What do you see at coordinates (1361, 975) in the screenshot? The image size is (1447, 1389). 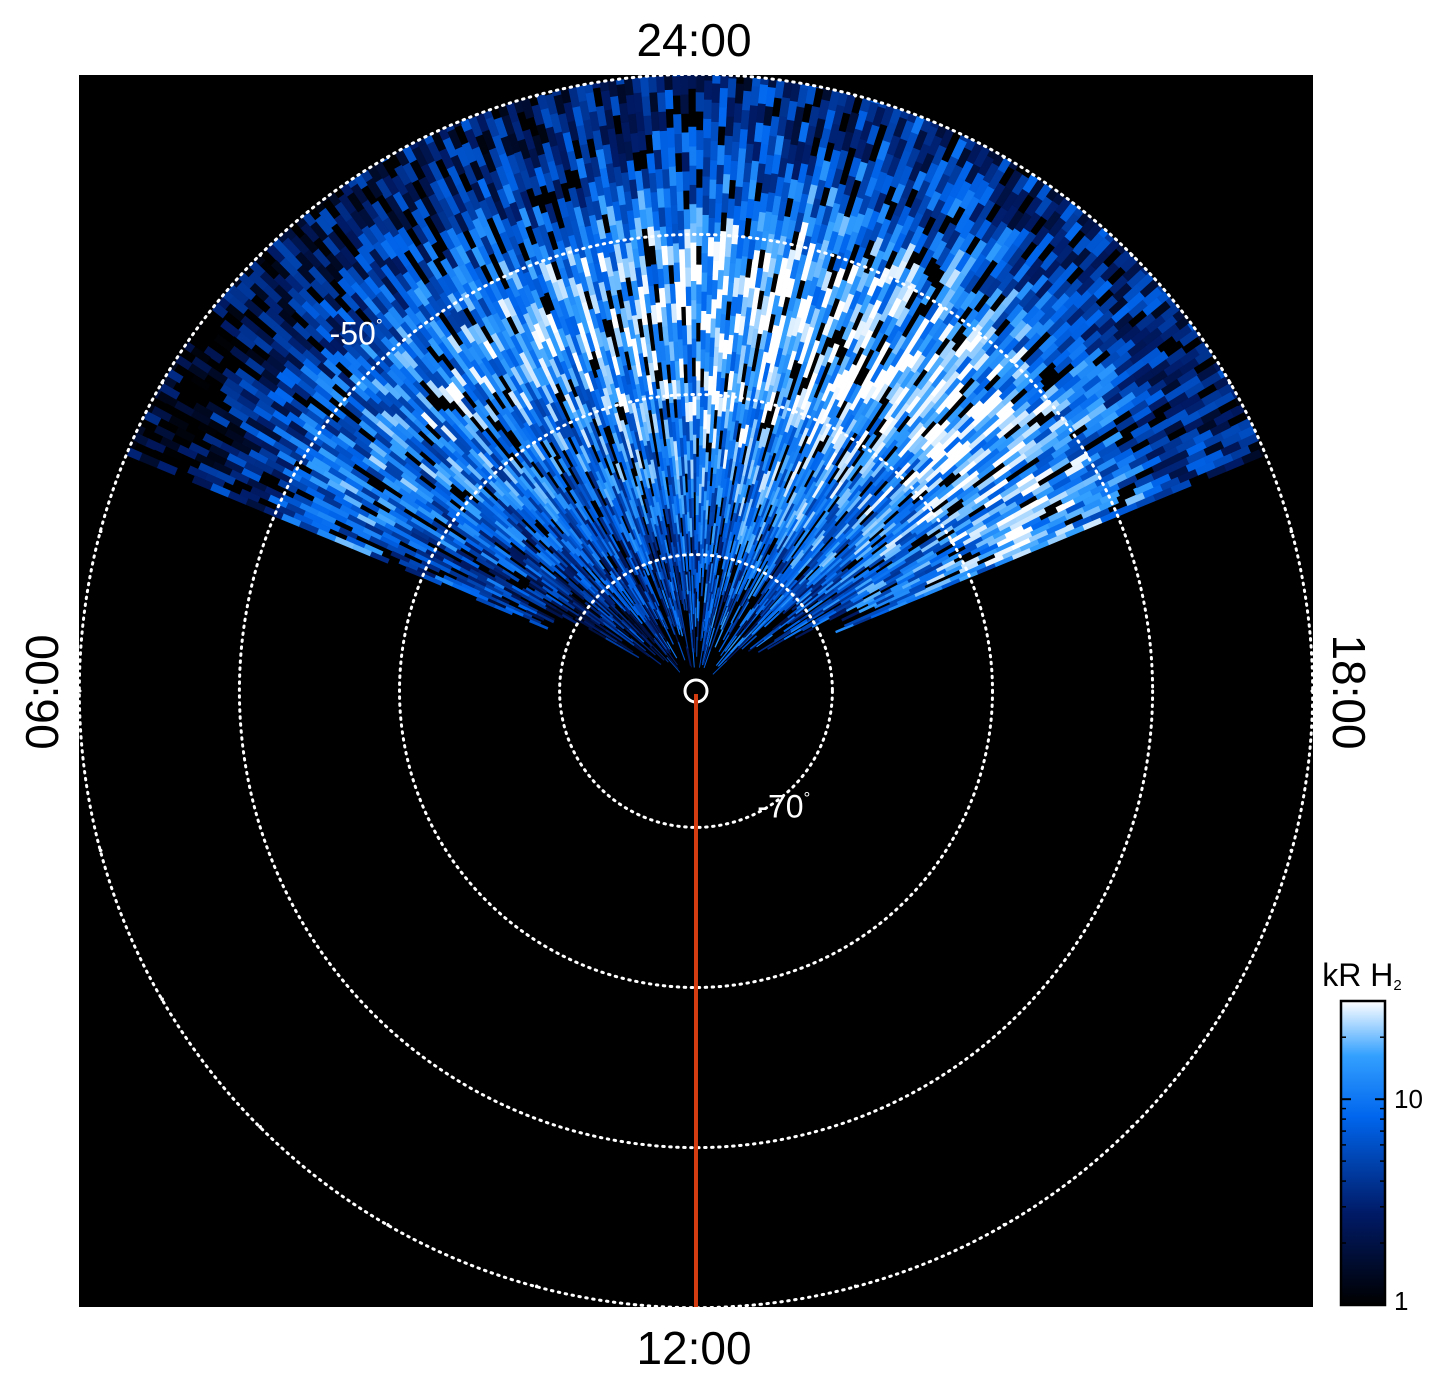 I see `colorbar-label: kR H2` at bounding box center [1361, 975].